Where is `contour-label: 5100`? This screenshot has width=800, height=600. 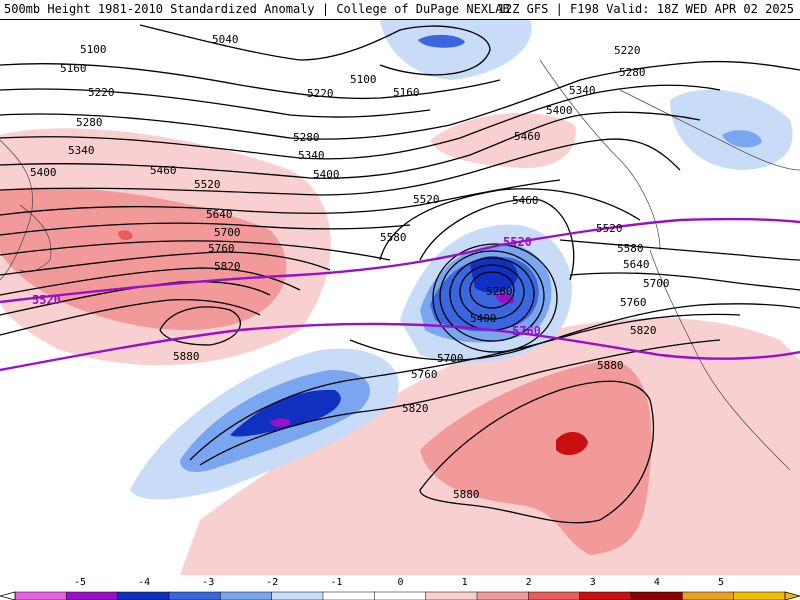 contour-label: 5100 is located at coordinates (363, 79).